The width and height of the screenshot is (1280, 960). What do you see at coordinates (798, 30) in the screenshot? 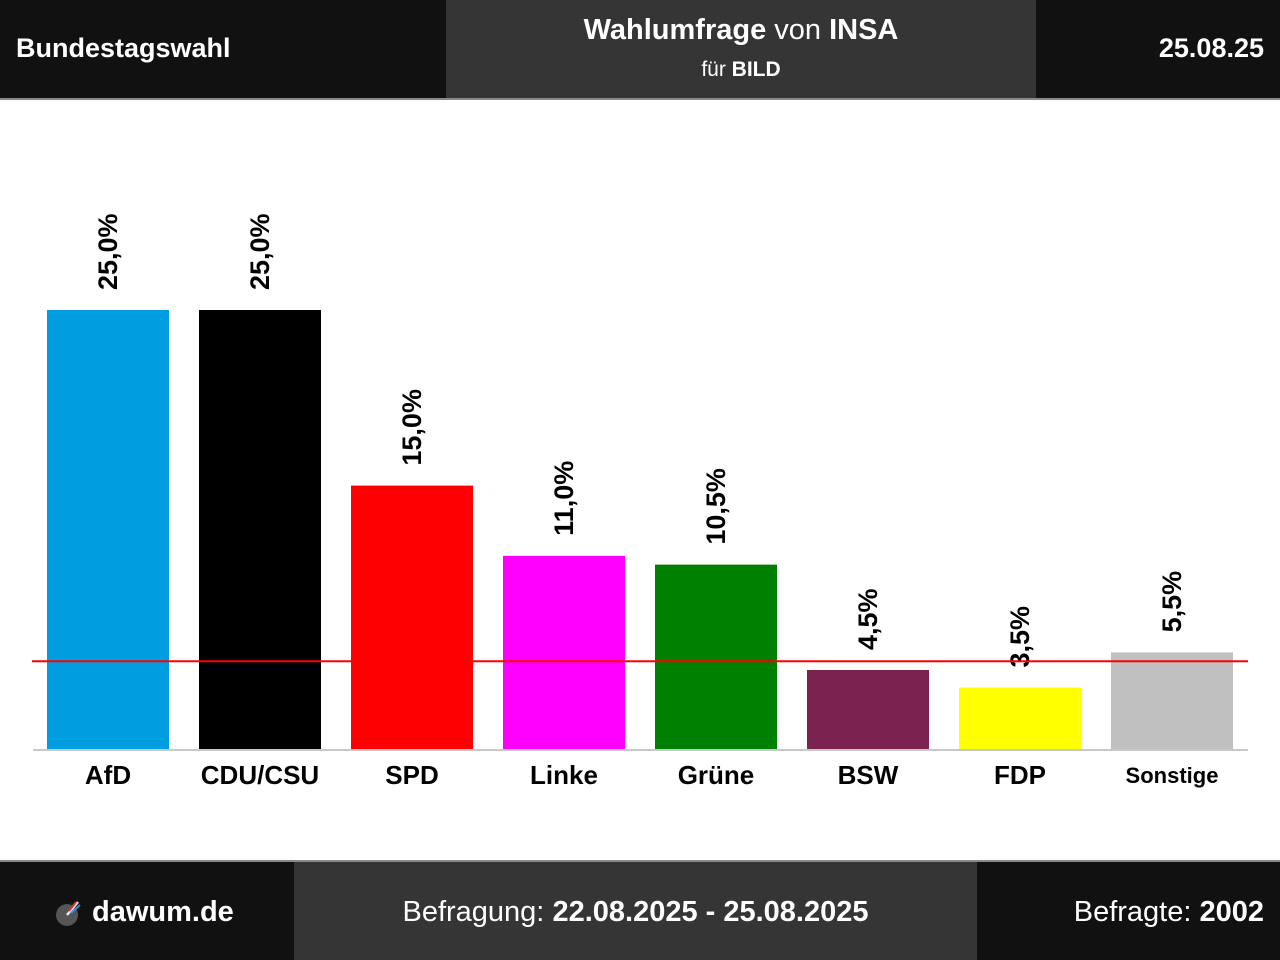
I see `poll-title-connector: von` at bounding box center [798, 30].